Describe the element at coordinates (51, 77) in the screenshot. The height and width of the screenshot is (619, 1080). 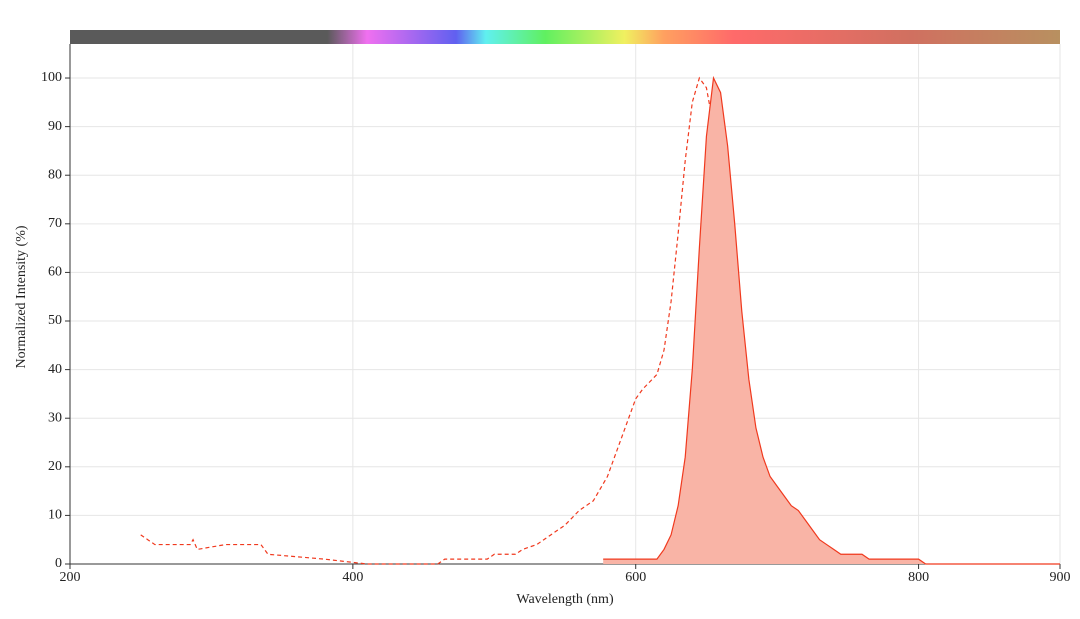
I see `y-tick-label: 100` at that location.